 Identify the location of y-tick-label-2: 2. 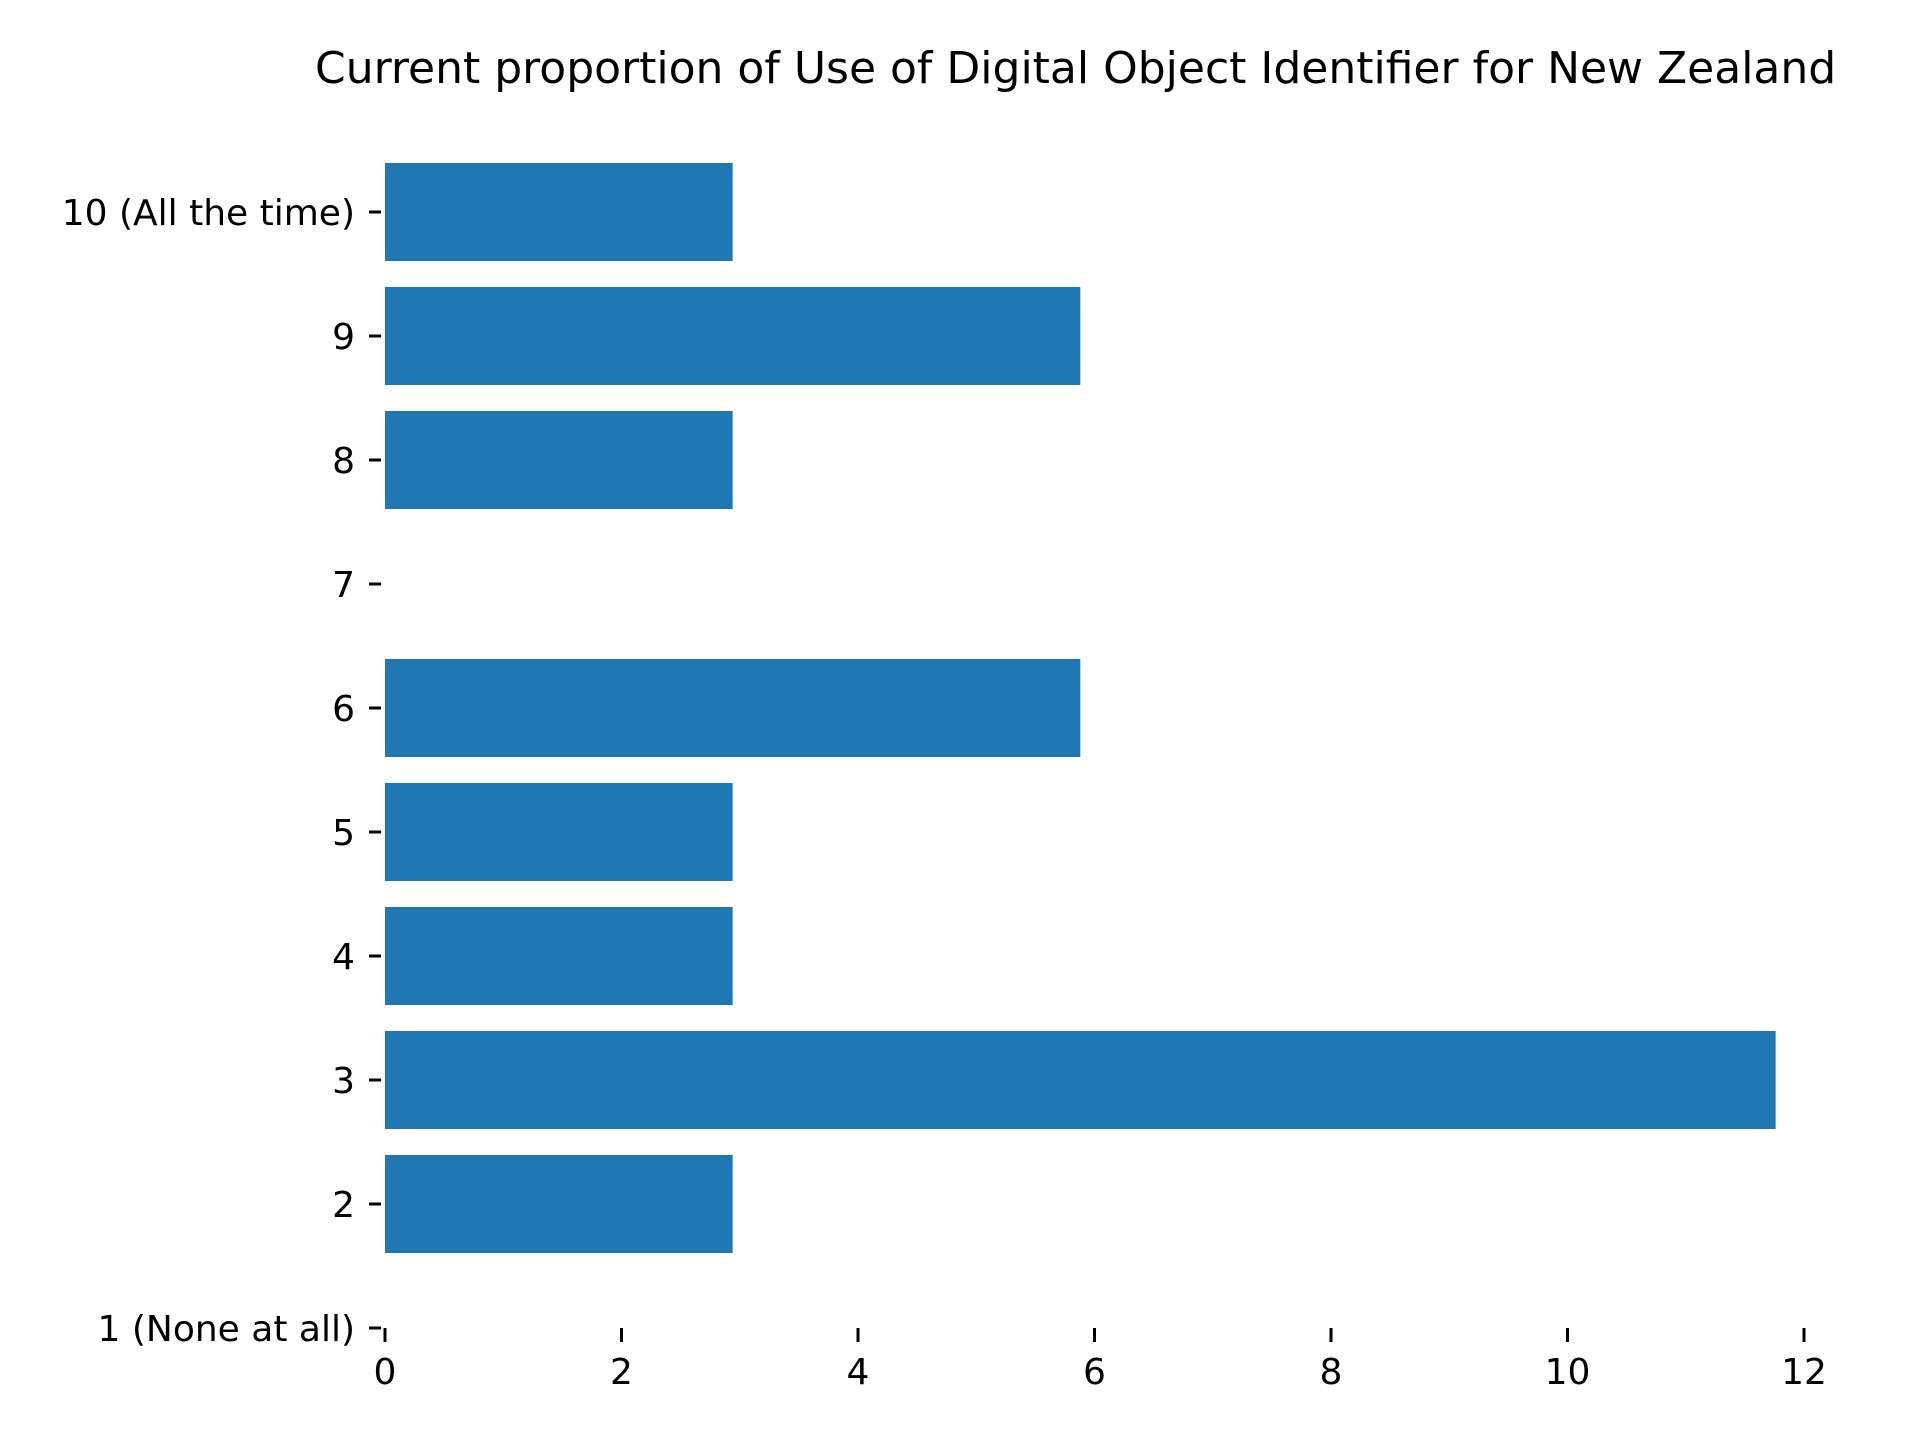
(343, 1205).